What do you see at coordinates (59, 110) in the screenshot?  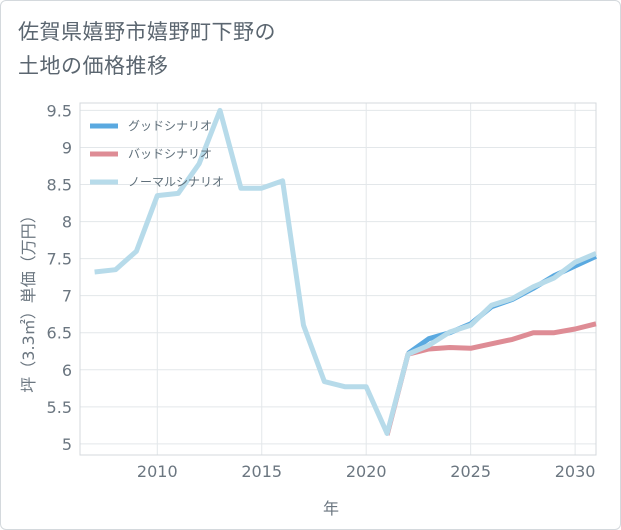 I see `y-tick-label: 9.5` at bounding box center [59, 110].